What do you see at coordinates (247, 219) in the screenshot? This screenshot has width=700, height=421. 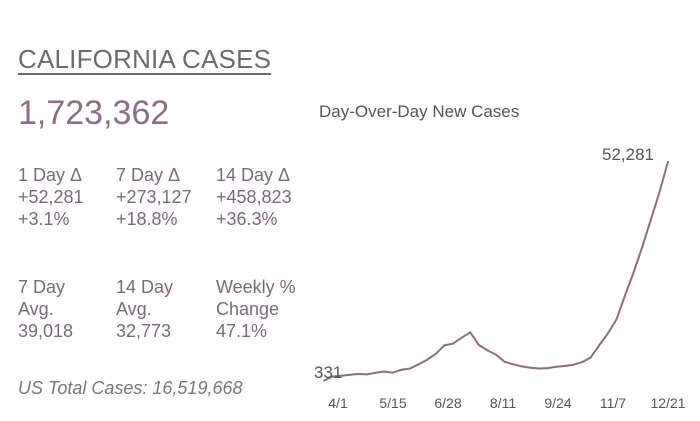 I see `stat-percent: +36.3%` at bounding box center [247, 219].